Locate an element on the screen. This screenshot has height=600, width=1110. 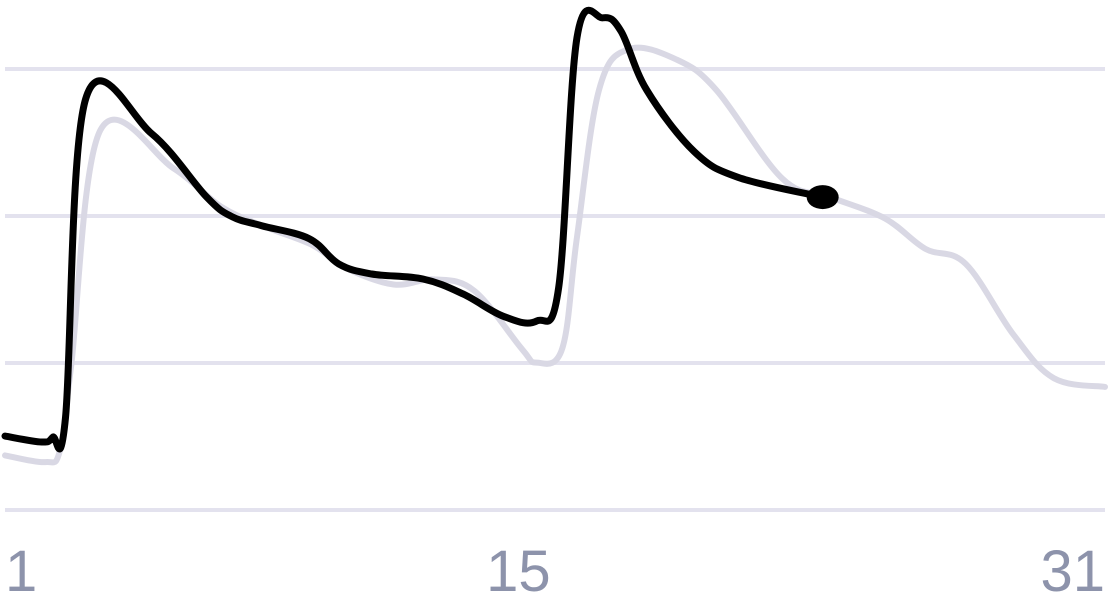
current-value-marker is located at coordinates (822, 197).